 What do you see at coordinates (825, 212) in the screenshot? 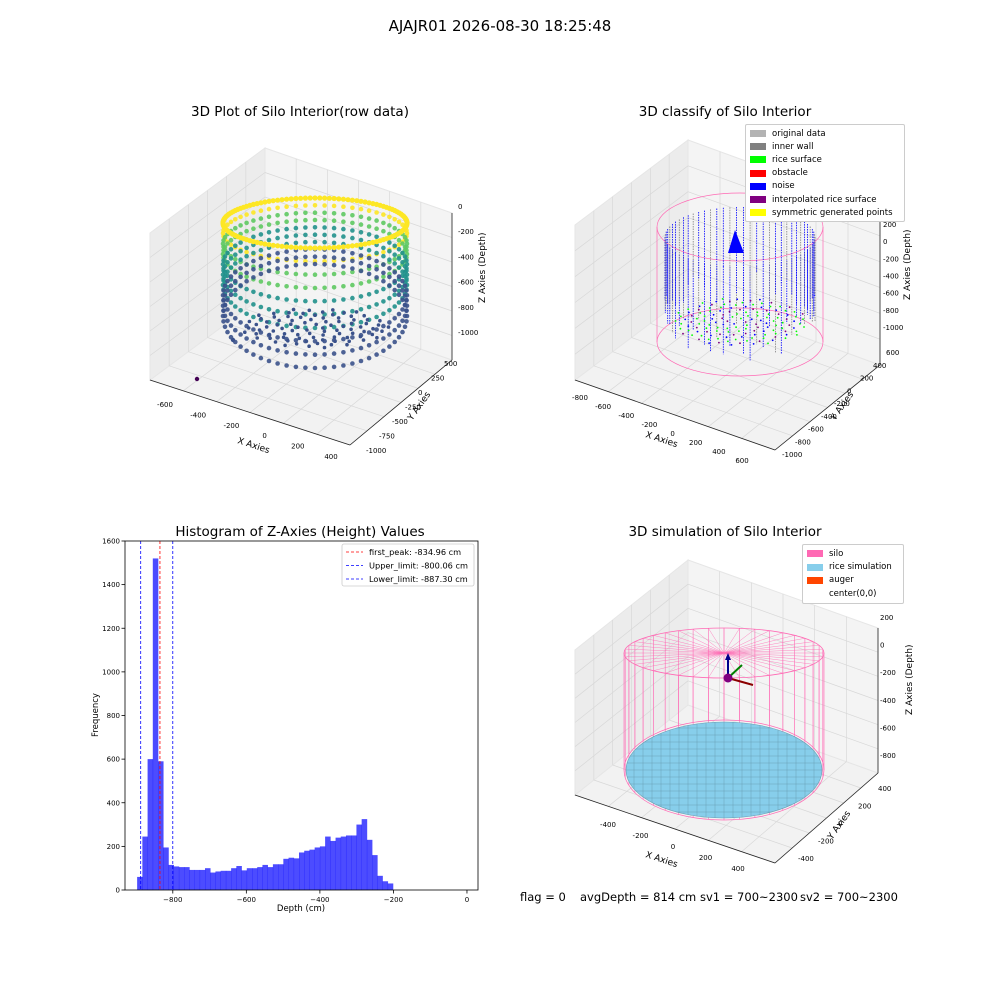
I see `classify-legend-item: symmetric generated points` at bounding box center [825, 212].